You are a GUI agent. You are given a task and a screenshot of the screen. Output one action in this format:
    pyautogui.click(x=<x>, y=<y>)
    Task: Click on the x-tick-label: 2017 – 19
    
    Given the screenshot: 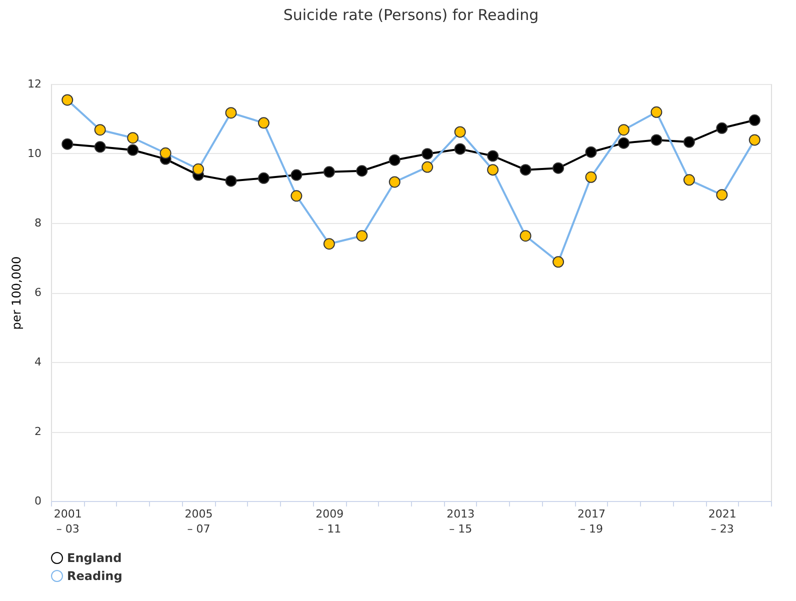 What is the action you would take?
    pyautogui.click(x=592, y=522)
    